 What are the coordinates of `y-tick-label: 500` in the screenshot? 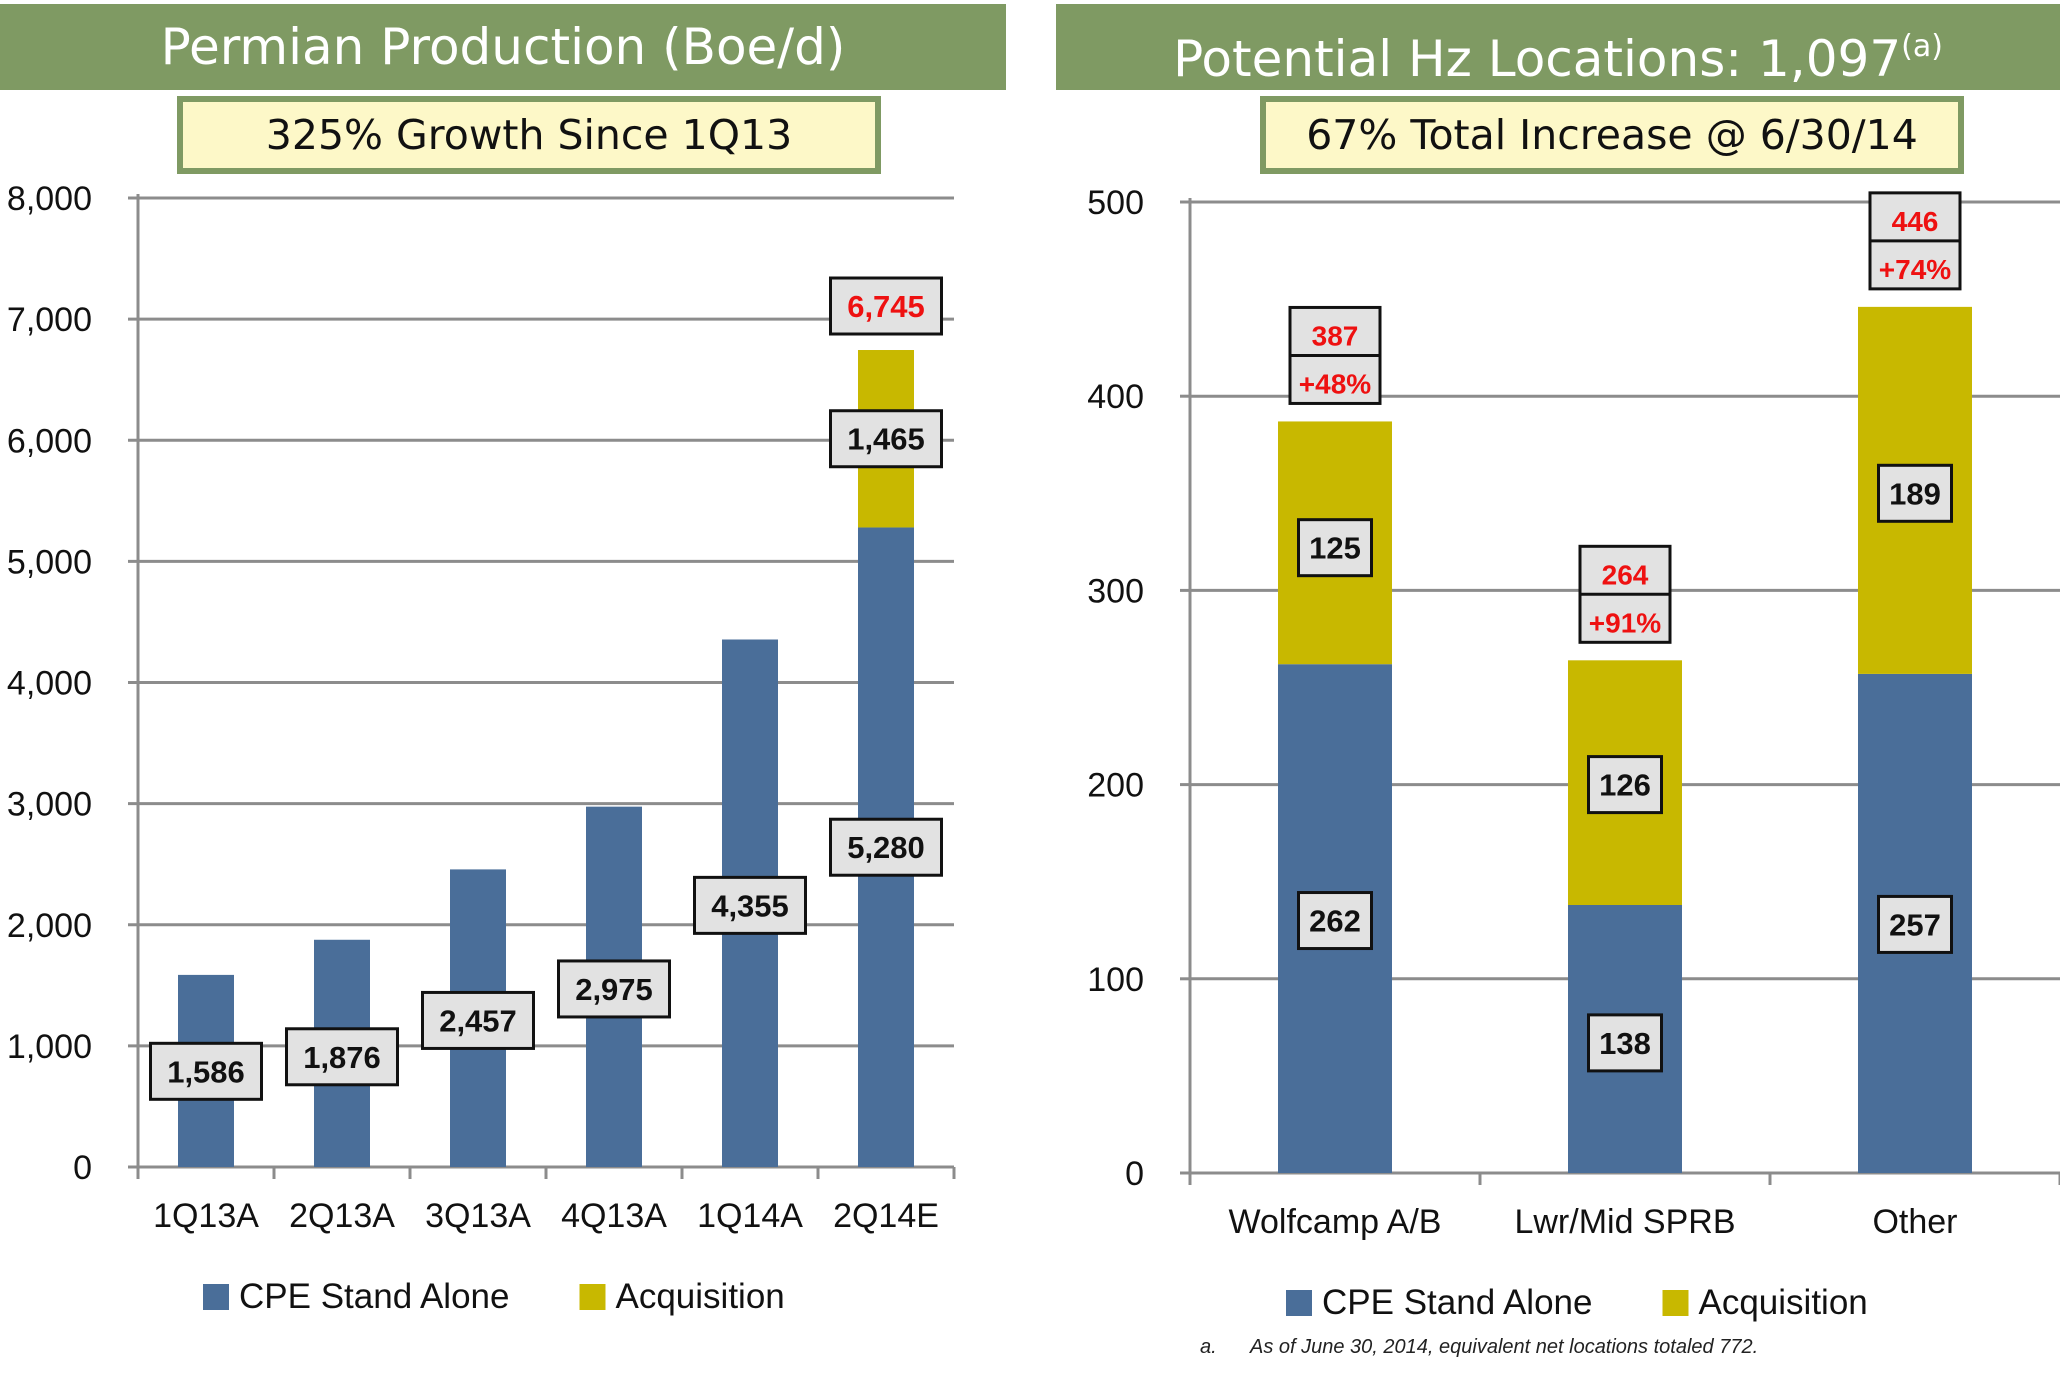 It's located at (1115, 203).